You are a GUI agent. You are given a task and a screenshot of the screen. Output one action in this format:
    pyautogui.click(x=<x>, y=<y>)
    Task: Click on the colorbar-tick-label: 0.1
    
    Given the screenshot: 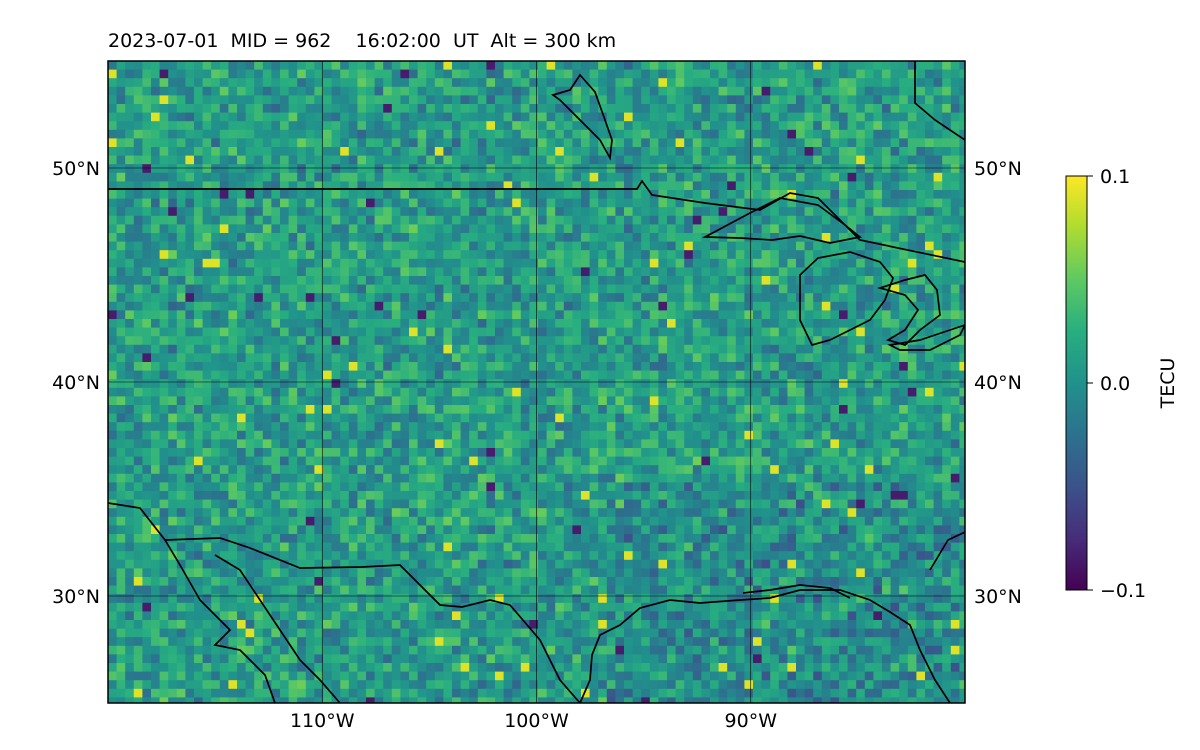 What is the action you would take?
    pyautogui.click(x=1115, y=177)
    